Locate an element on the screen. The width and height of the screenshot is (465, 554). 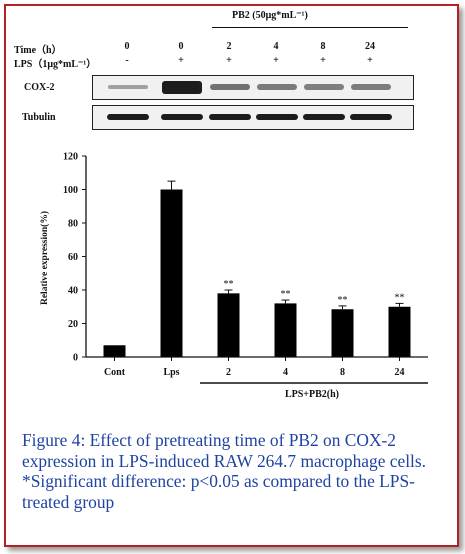
x-axis: Cont Lps 2 4 8 24 is located at coordinates (257, 367).